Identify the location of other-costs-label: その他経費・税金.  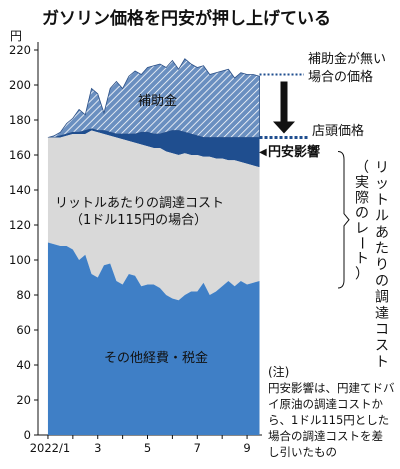
(156, 358).